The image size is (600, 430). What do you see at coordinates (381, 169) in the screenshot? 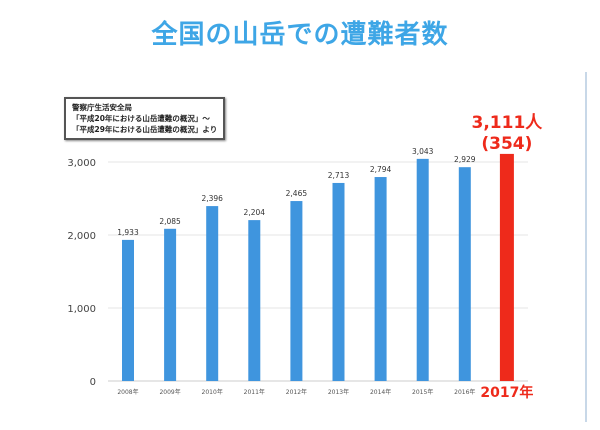
I see `data-label: 2,794` at bounding box center [381, 169].